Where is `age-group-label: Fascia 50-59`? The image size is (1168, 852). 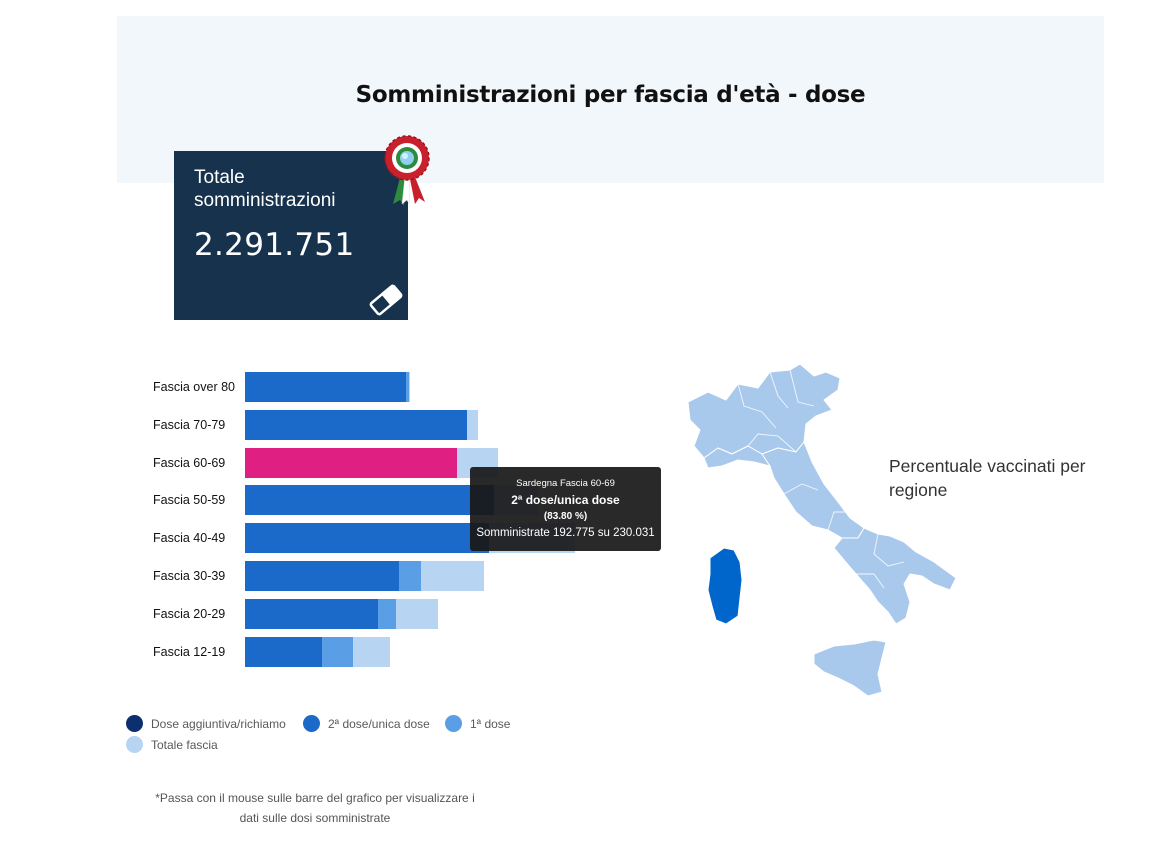
age-group-label: Fascia 50-59 is located at coordinates (189, 500).